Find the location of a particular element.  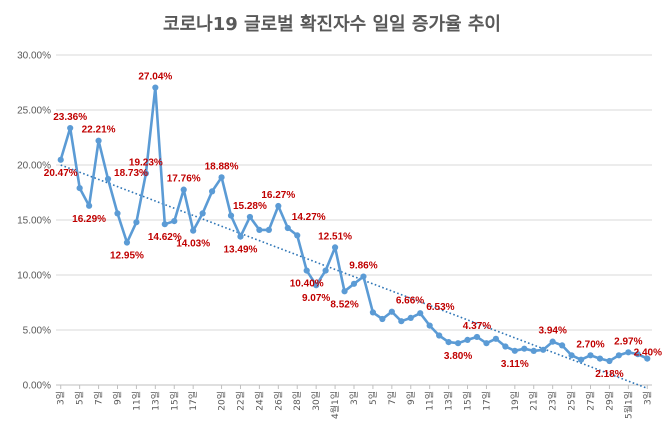

x-tick-label: 30일 is located at coordinates (316, 401).